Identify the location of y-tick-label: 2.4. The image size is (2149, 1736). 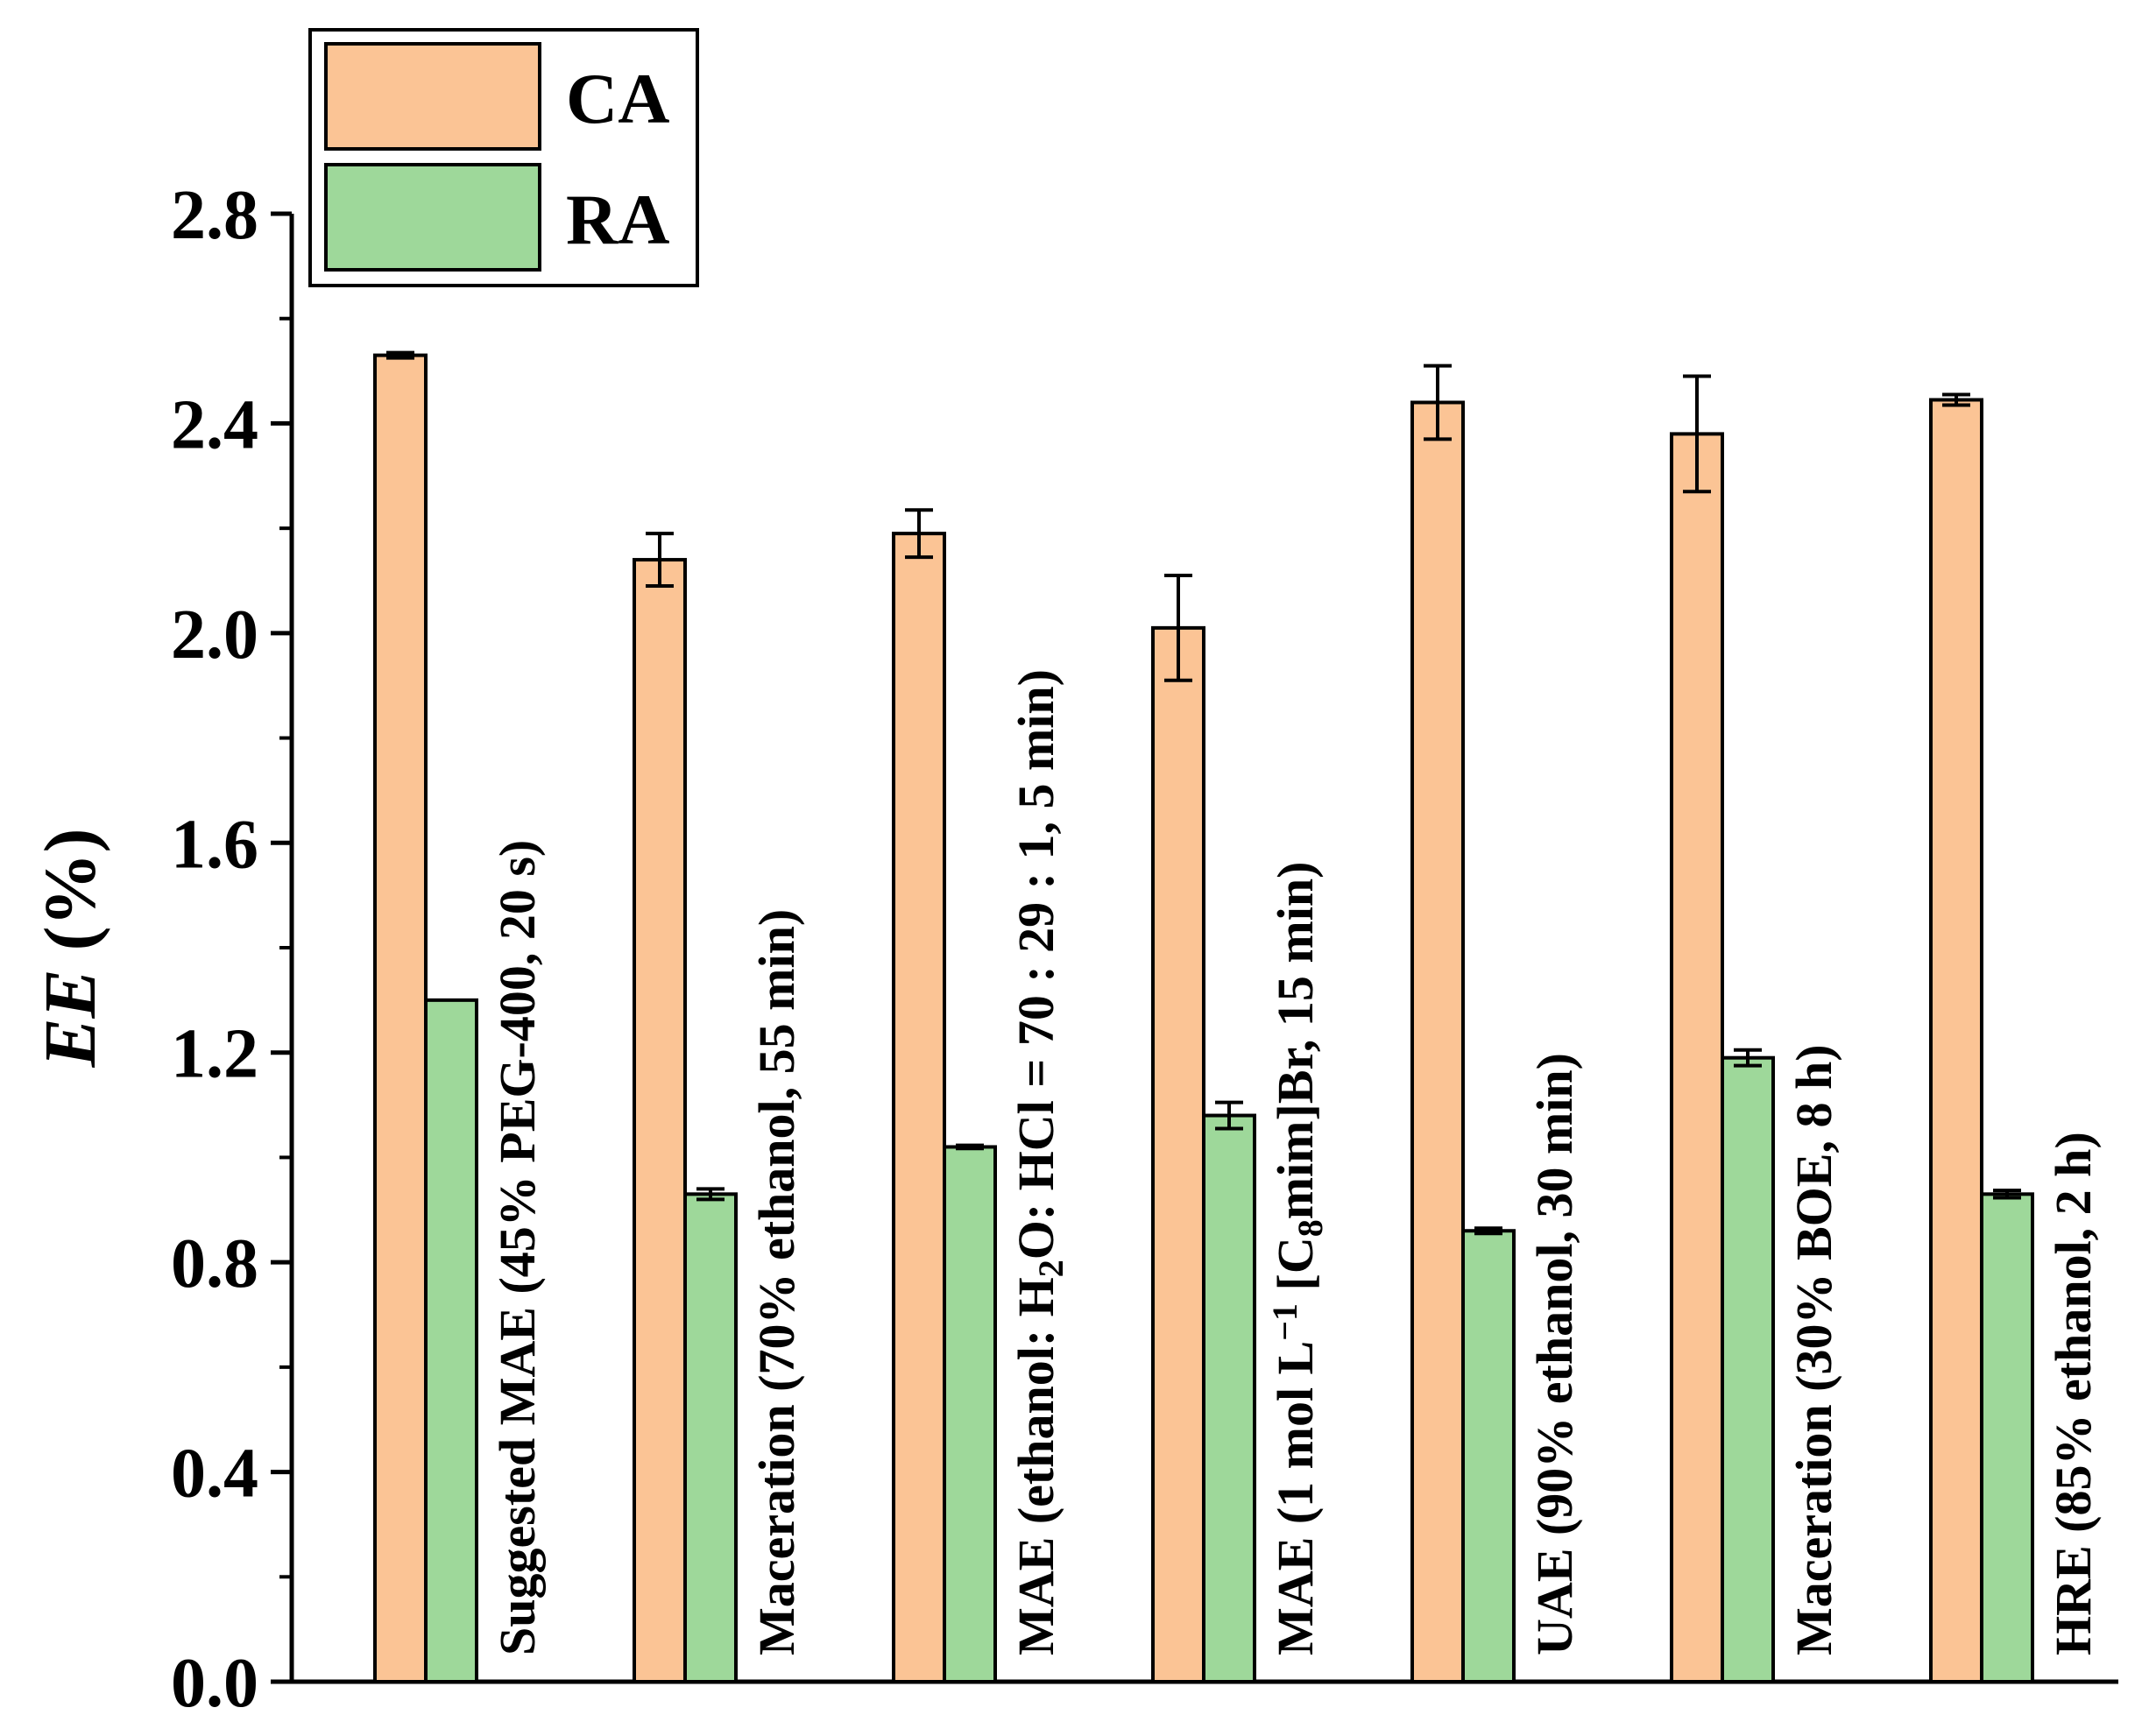
(214, 424).